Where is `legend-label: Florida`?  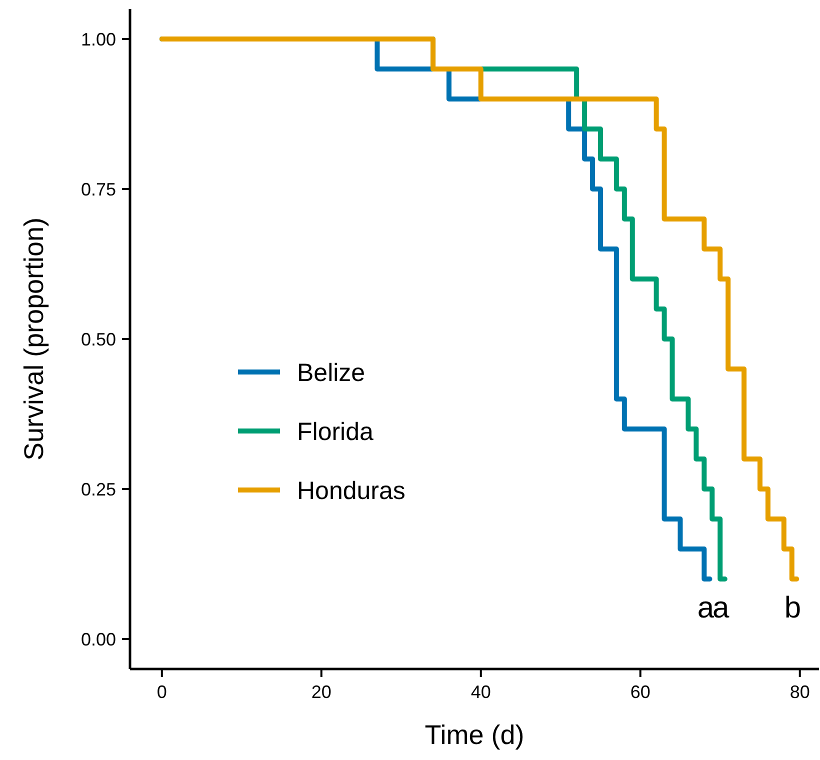 legend-label: Florida is located at coordinates (335, 432).